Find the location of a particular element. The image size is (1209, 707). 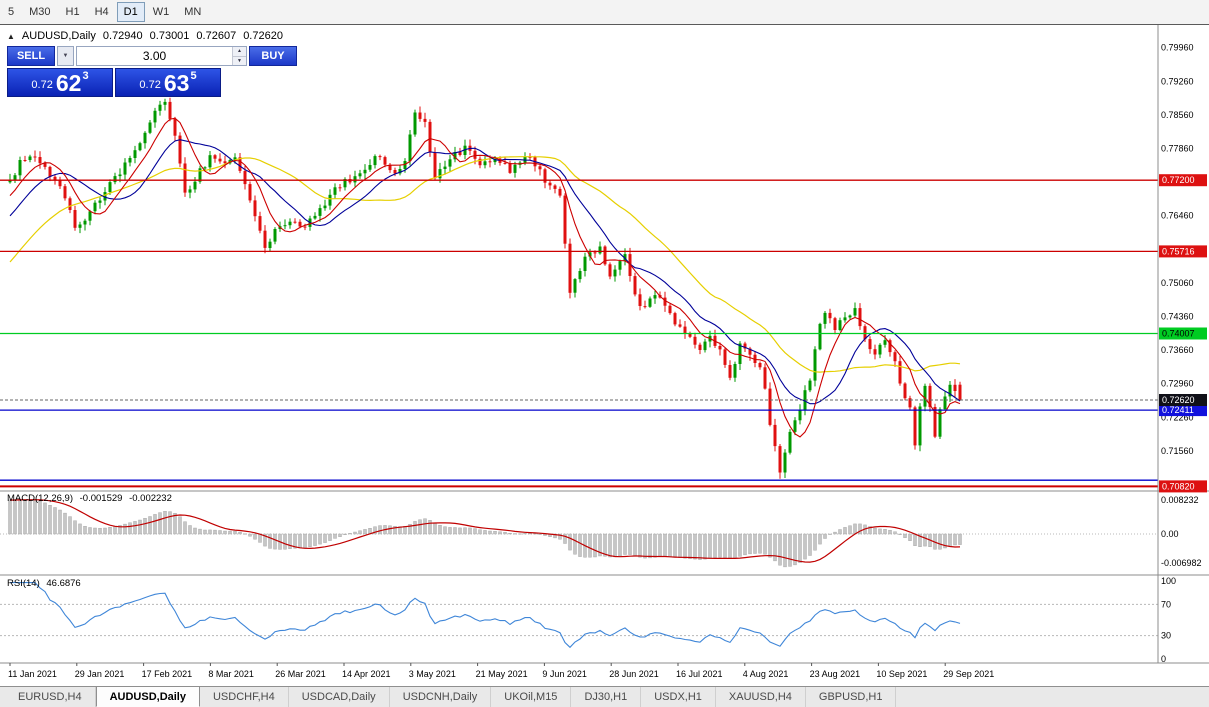

svg-text: 9 Jun 2021 is located at coordinates (564, 674).